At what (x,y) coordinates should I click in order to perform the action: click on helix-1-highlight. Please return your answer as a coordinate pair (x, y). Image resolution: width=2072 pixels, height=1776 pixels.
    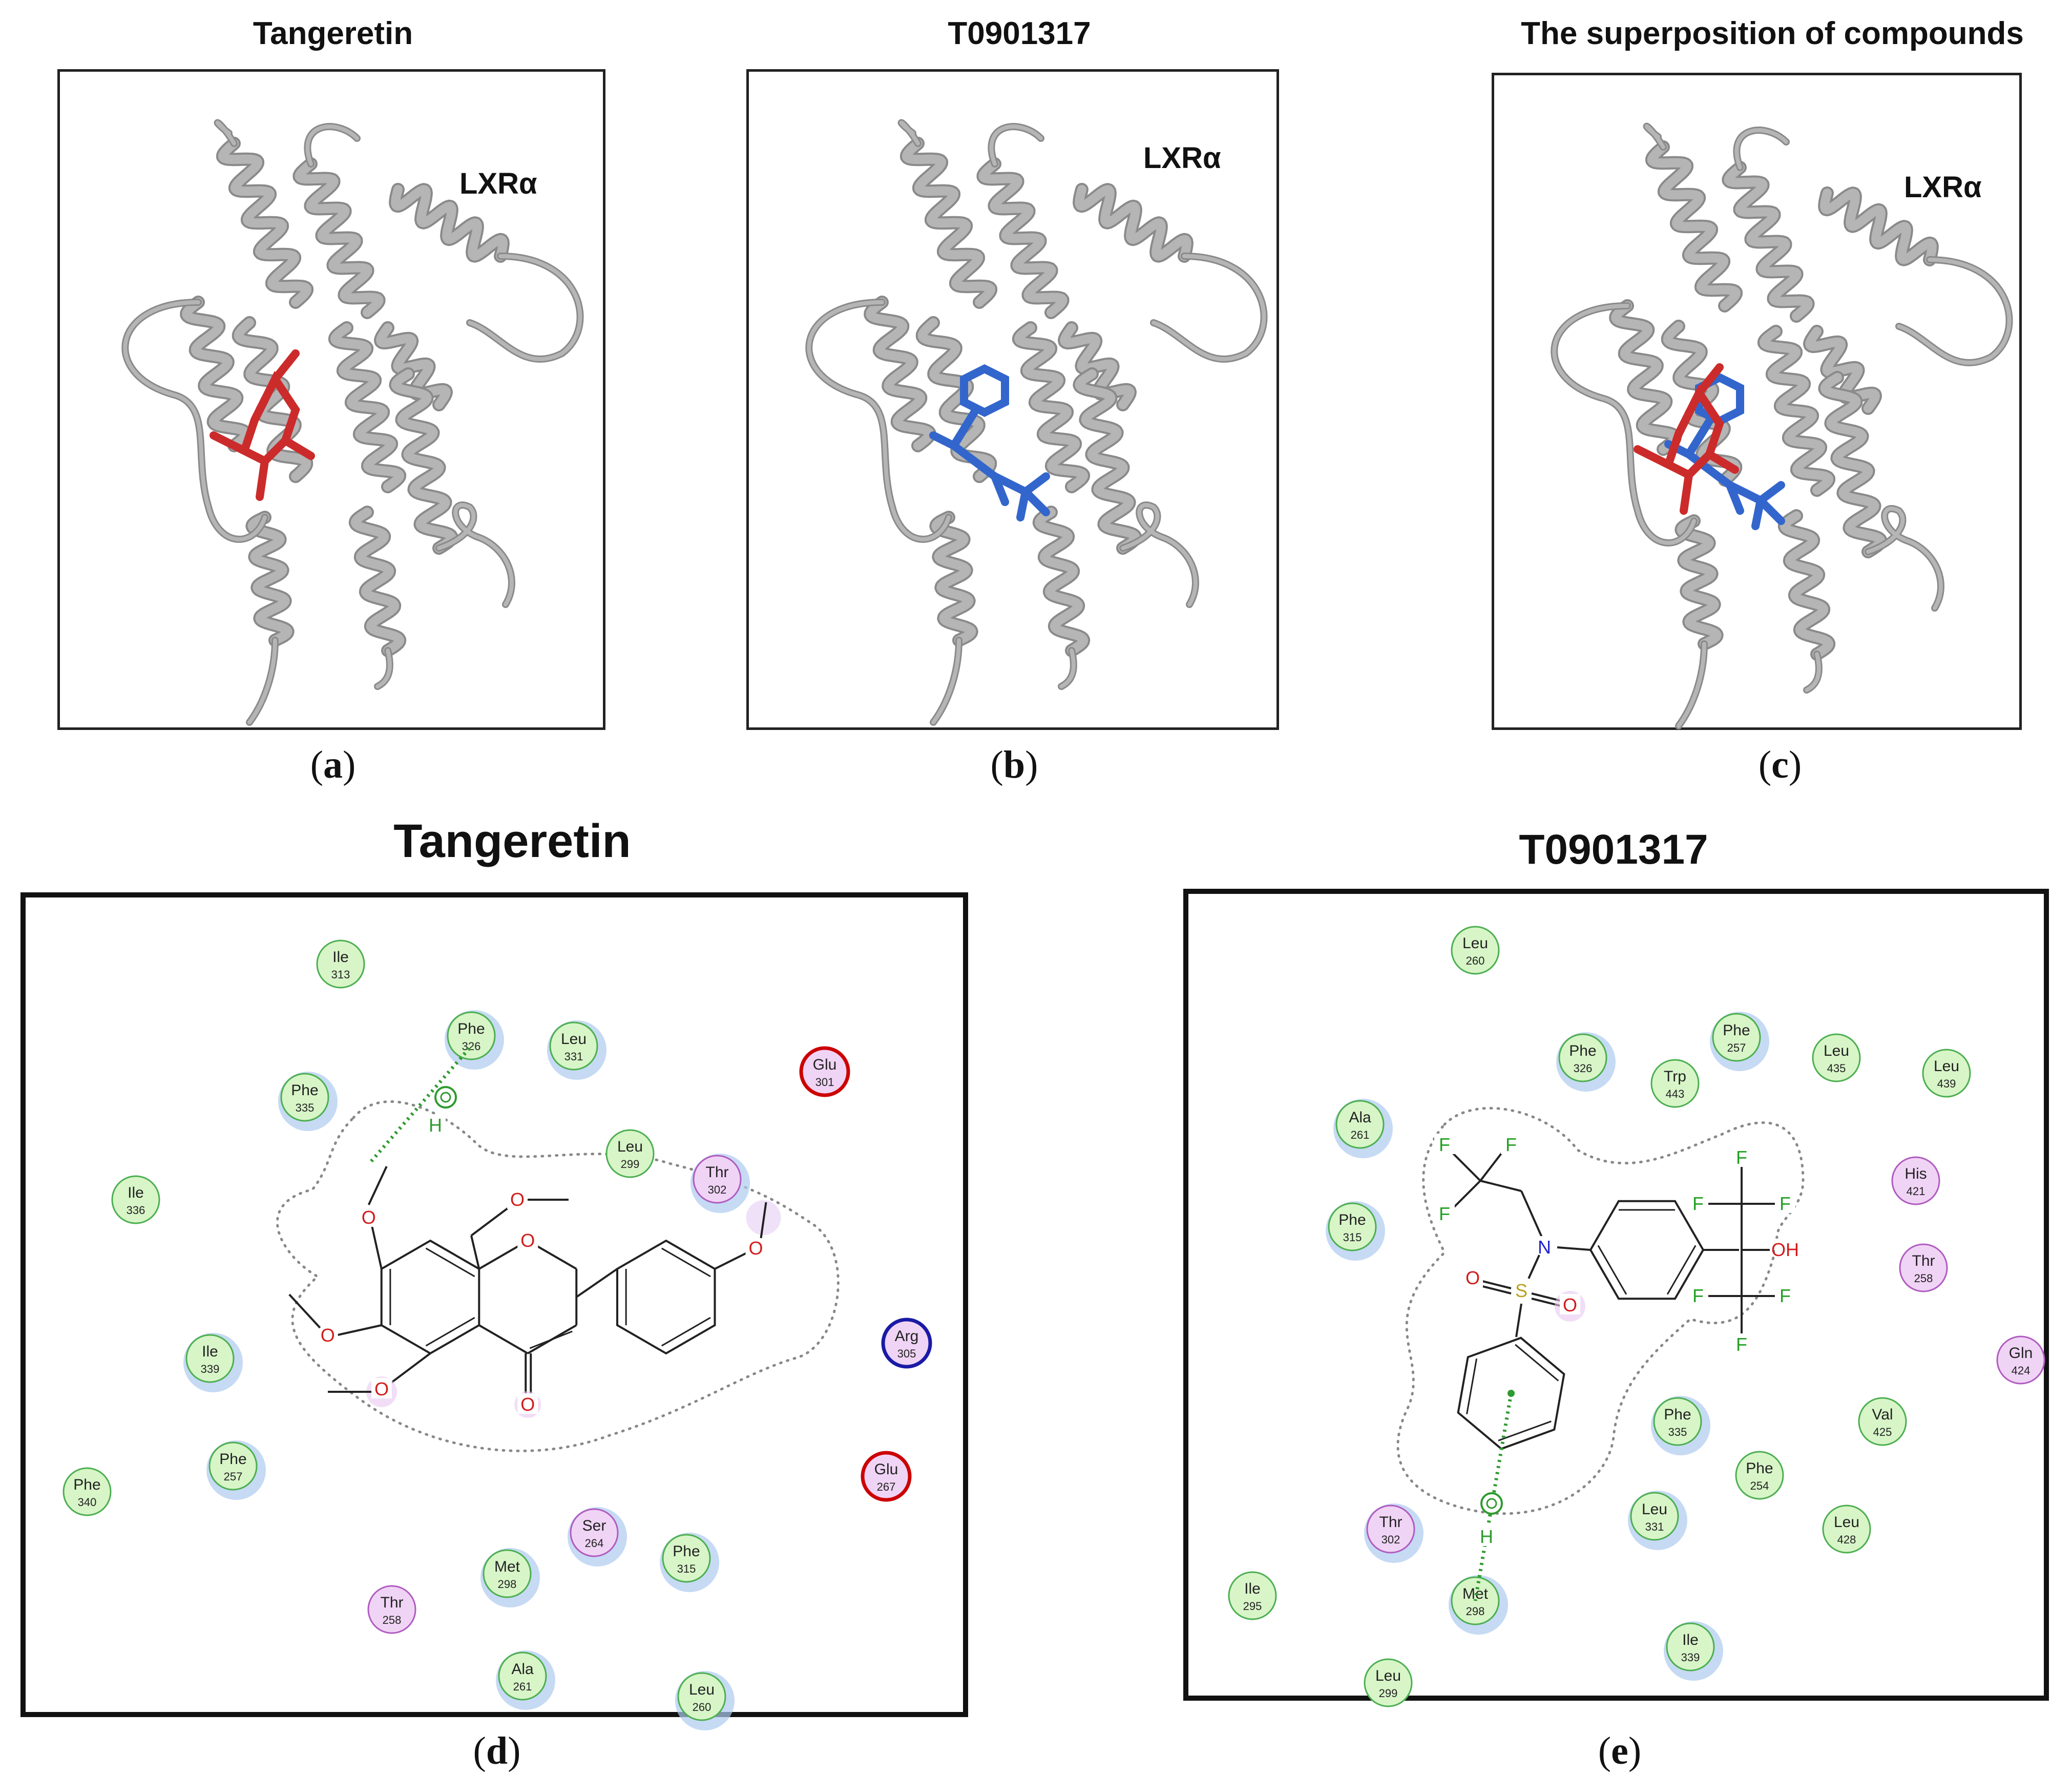
    Looking at the image, I should click on (949, 223).